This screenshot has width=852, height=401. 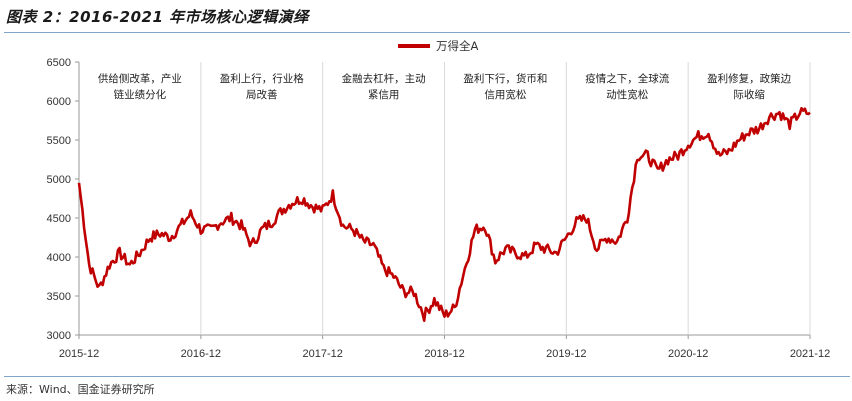 I want to click on x-tick-label: 2021-12, so click(x=810, y=354).